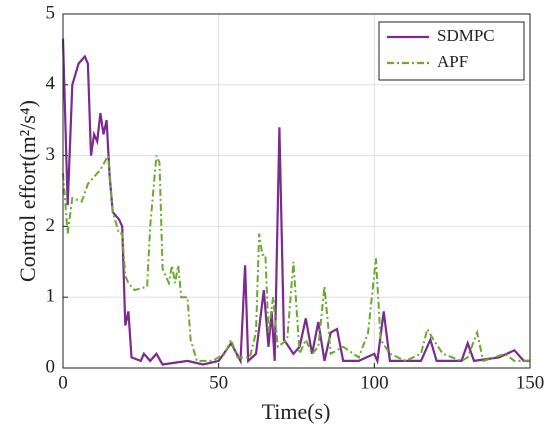 The height and width of the screenshot is (436, 550). I want to click on y-tick-label: 3, so click(51, 154).